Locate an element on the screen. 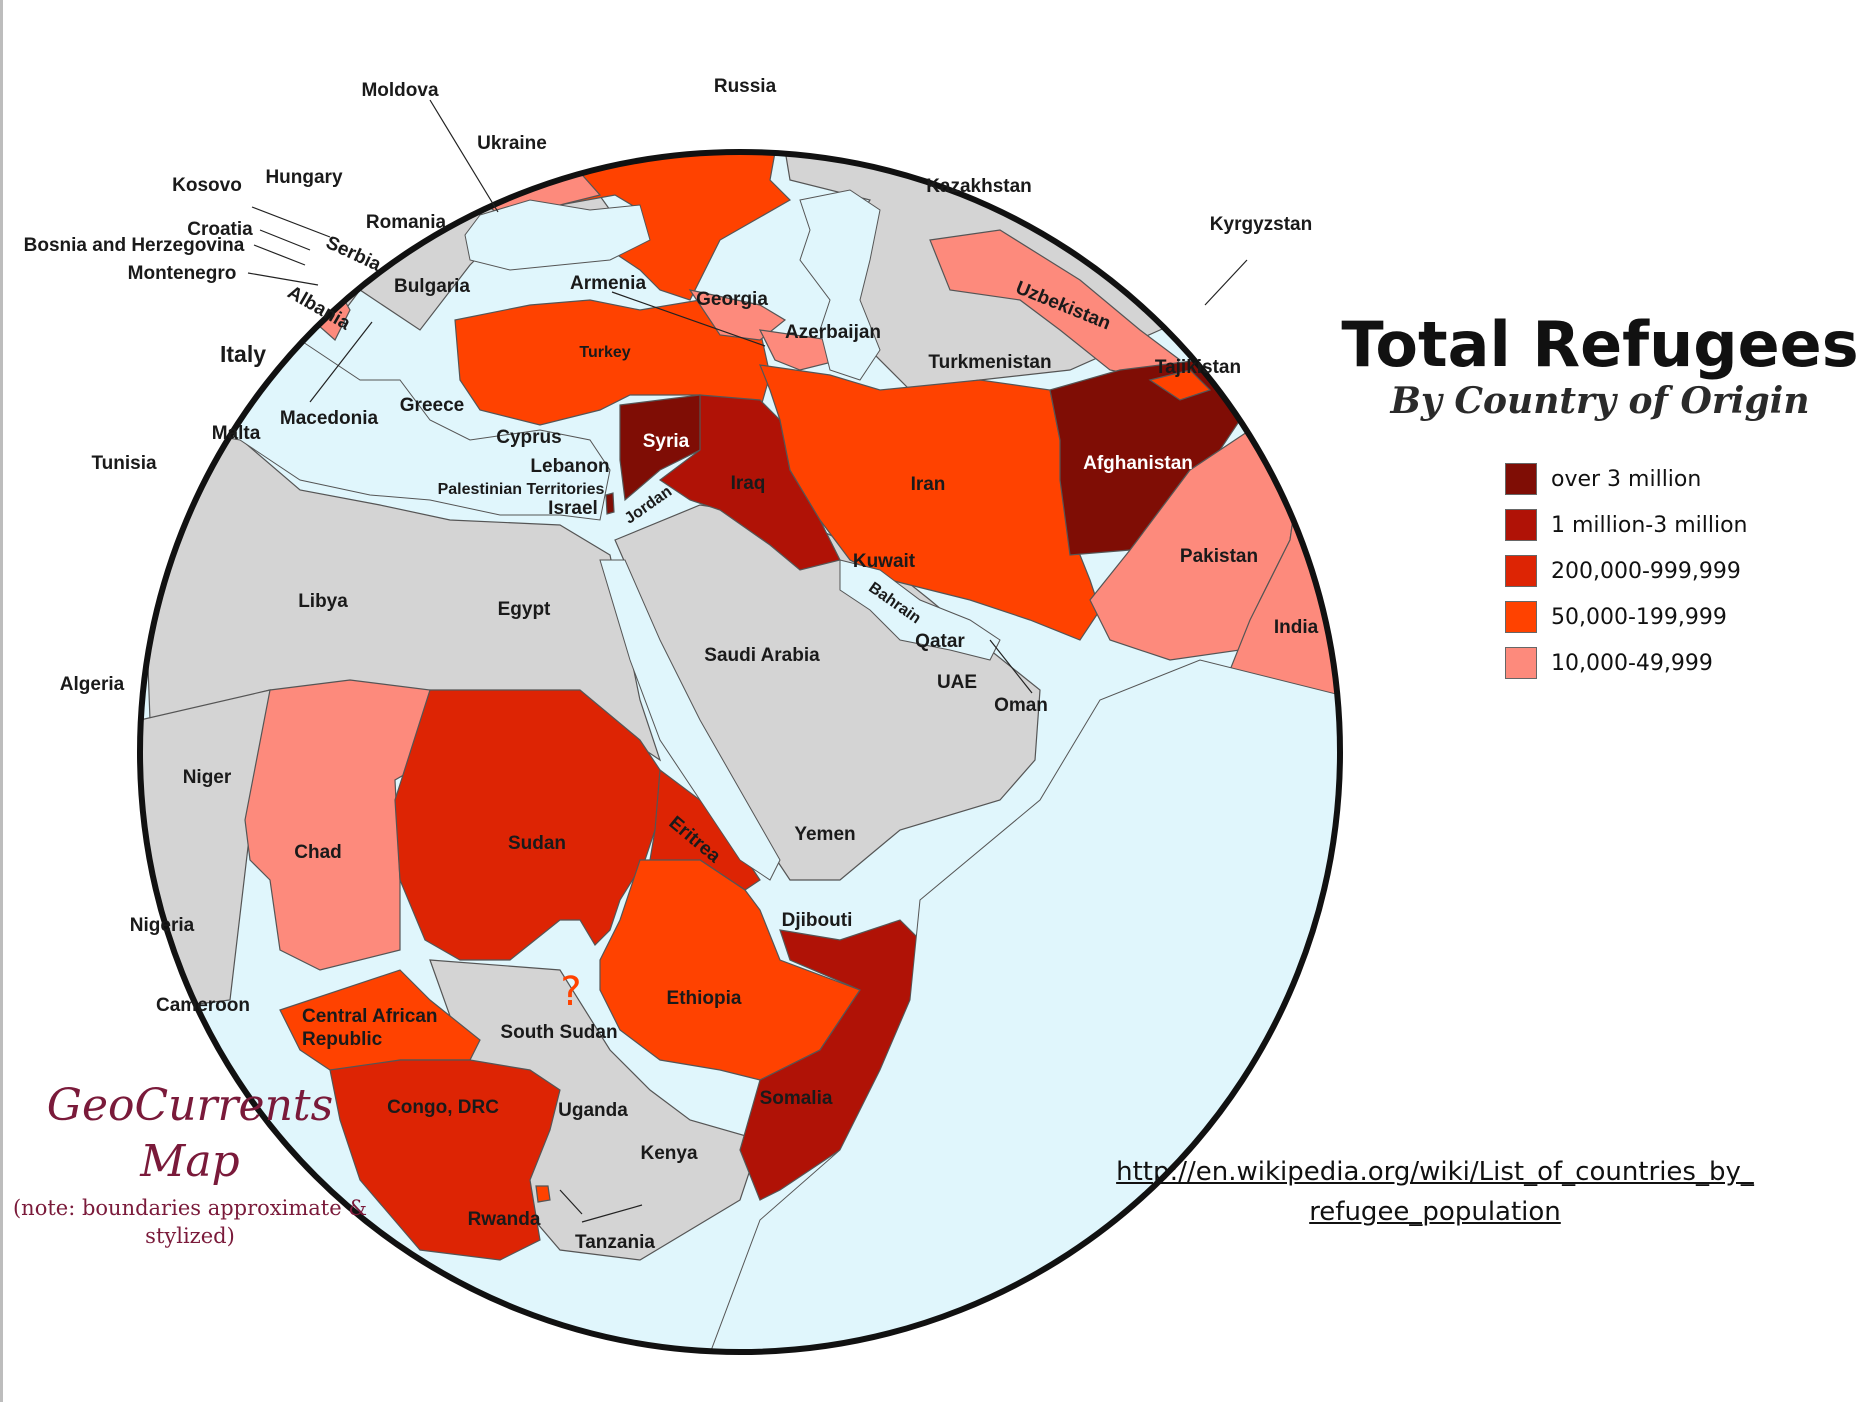 The image size is (1872, 1402). label-azerbaijan: Azerbaijan is located at coordinates (833, 332).